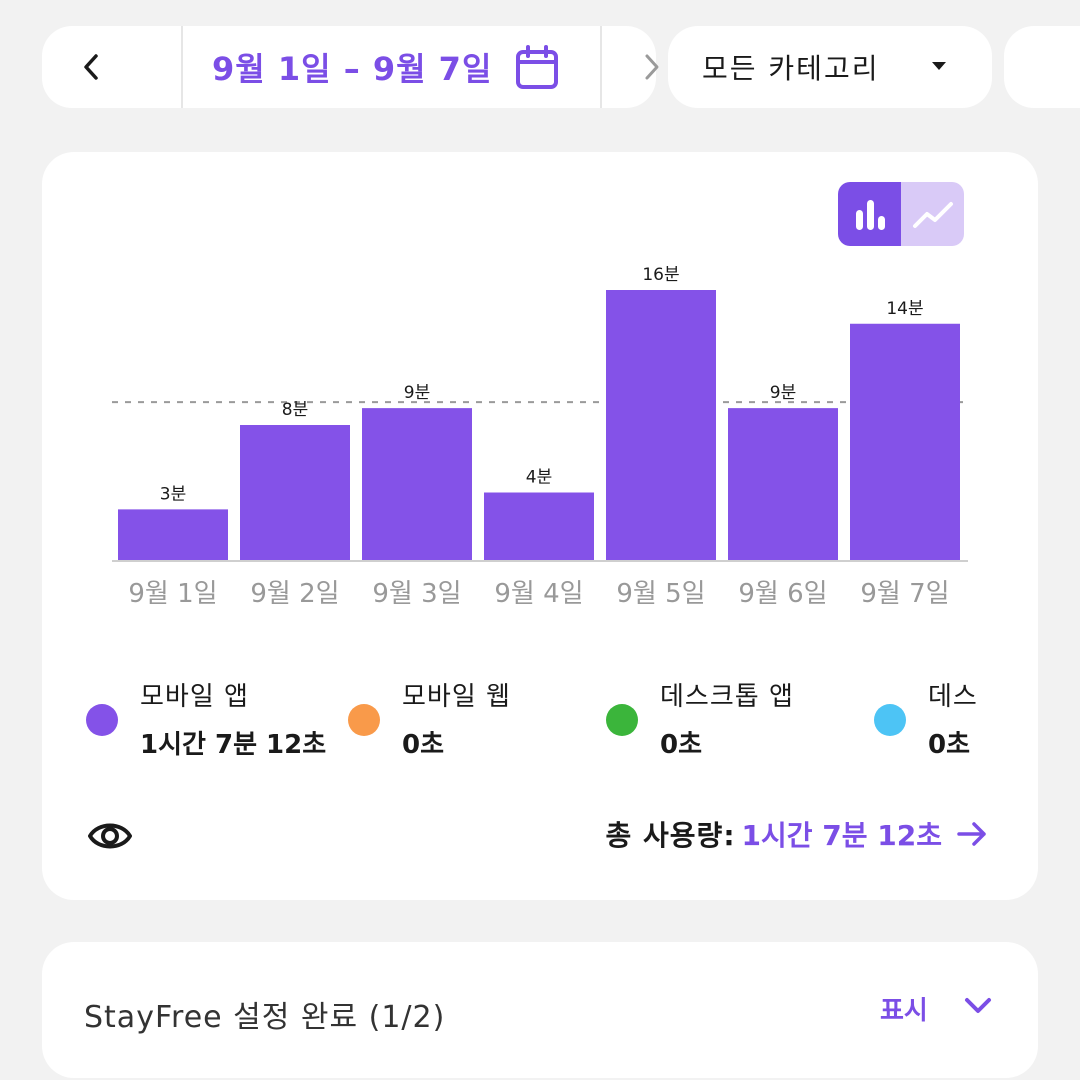 The height and width of the screenshot is (1080, 1080). I want to click on date-range-label: 9월 1일 – 9월 7일, so click(352, 69).